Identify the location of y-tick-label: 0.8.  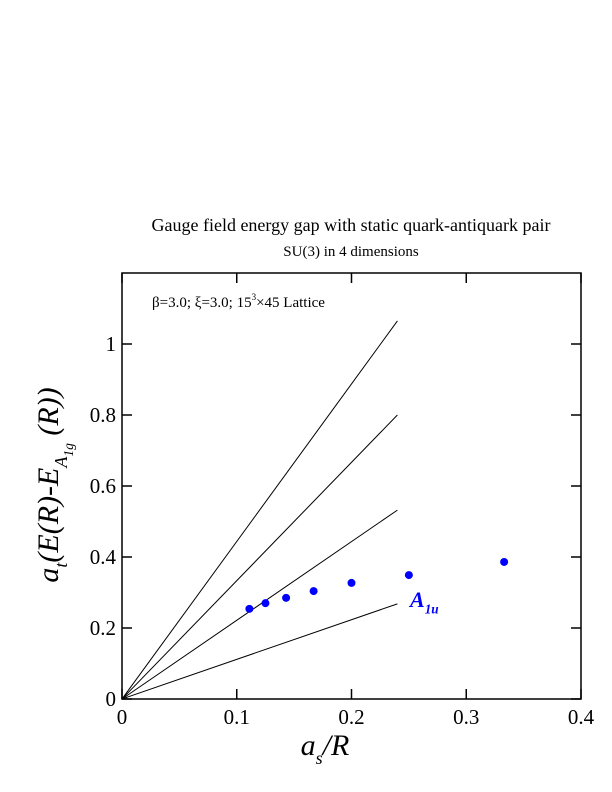
(103, 415).